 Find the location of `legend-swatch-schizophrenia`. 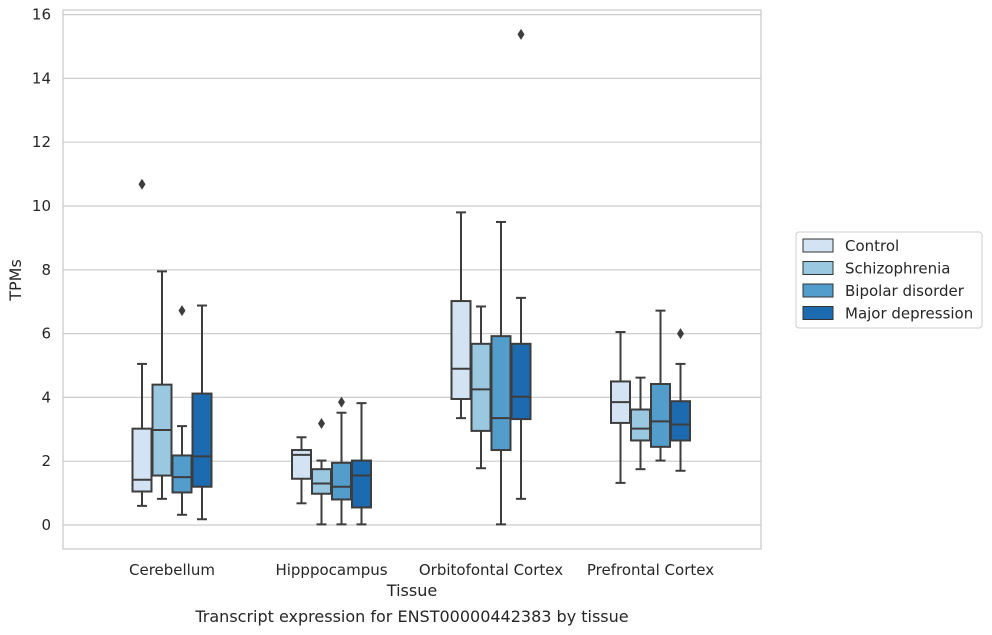

legend-swatch-schizophrenia is located at coordinates (818, 268).